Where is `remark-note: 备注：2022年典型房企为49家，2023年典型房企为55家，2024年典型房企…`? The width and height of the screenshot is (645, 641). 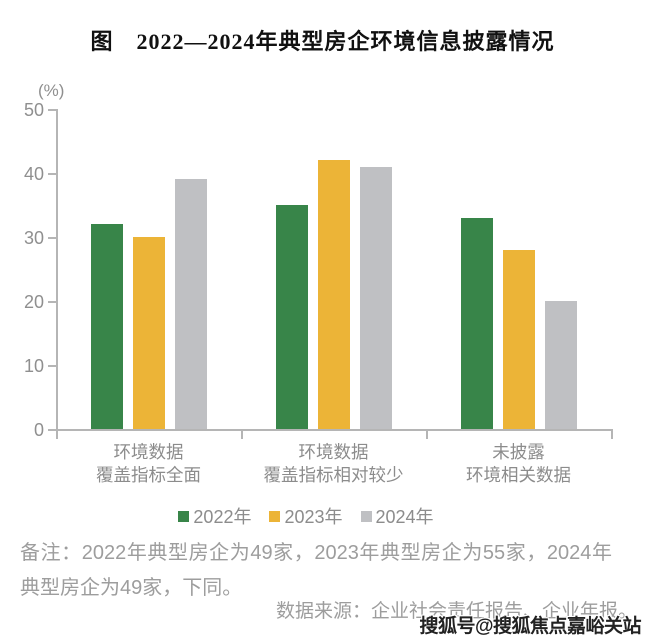 remark-note: 备注：2022年典型房企为49家，2023年典型房企为55家，2024年典型房企… is located at coordinates (316, 570).